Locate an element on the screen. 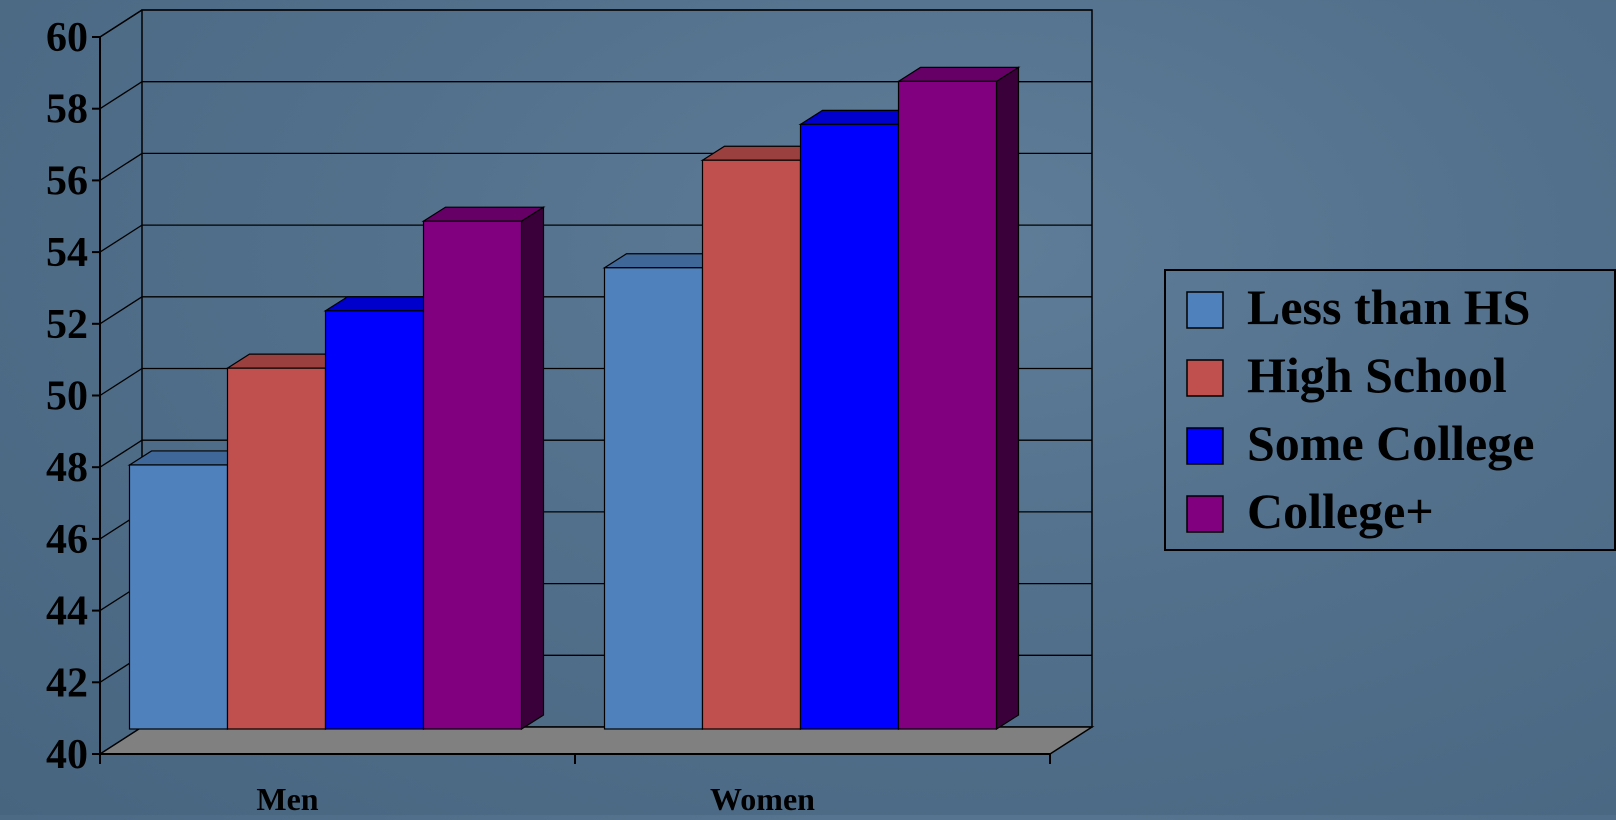 This screenshot has width=1616, height=820. y-tick-label: 50 is located at coordinates (67, 397).